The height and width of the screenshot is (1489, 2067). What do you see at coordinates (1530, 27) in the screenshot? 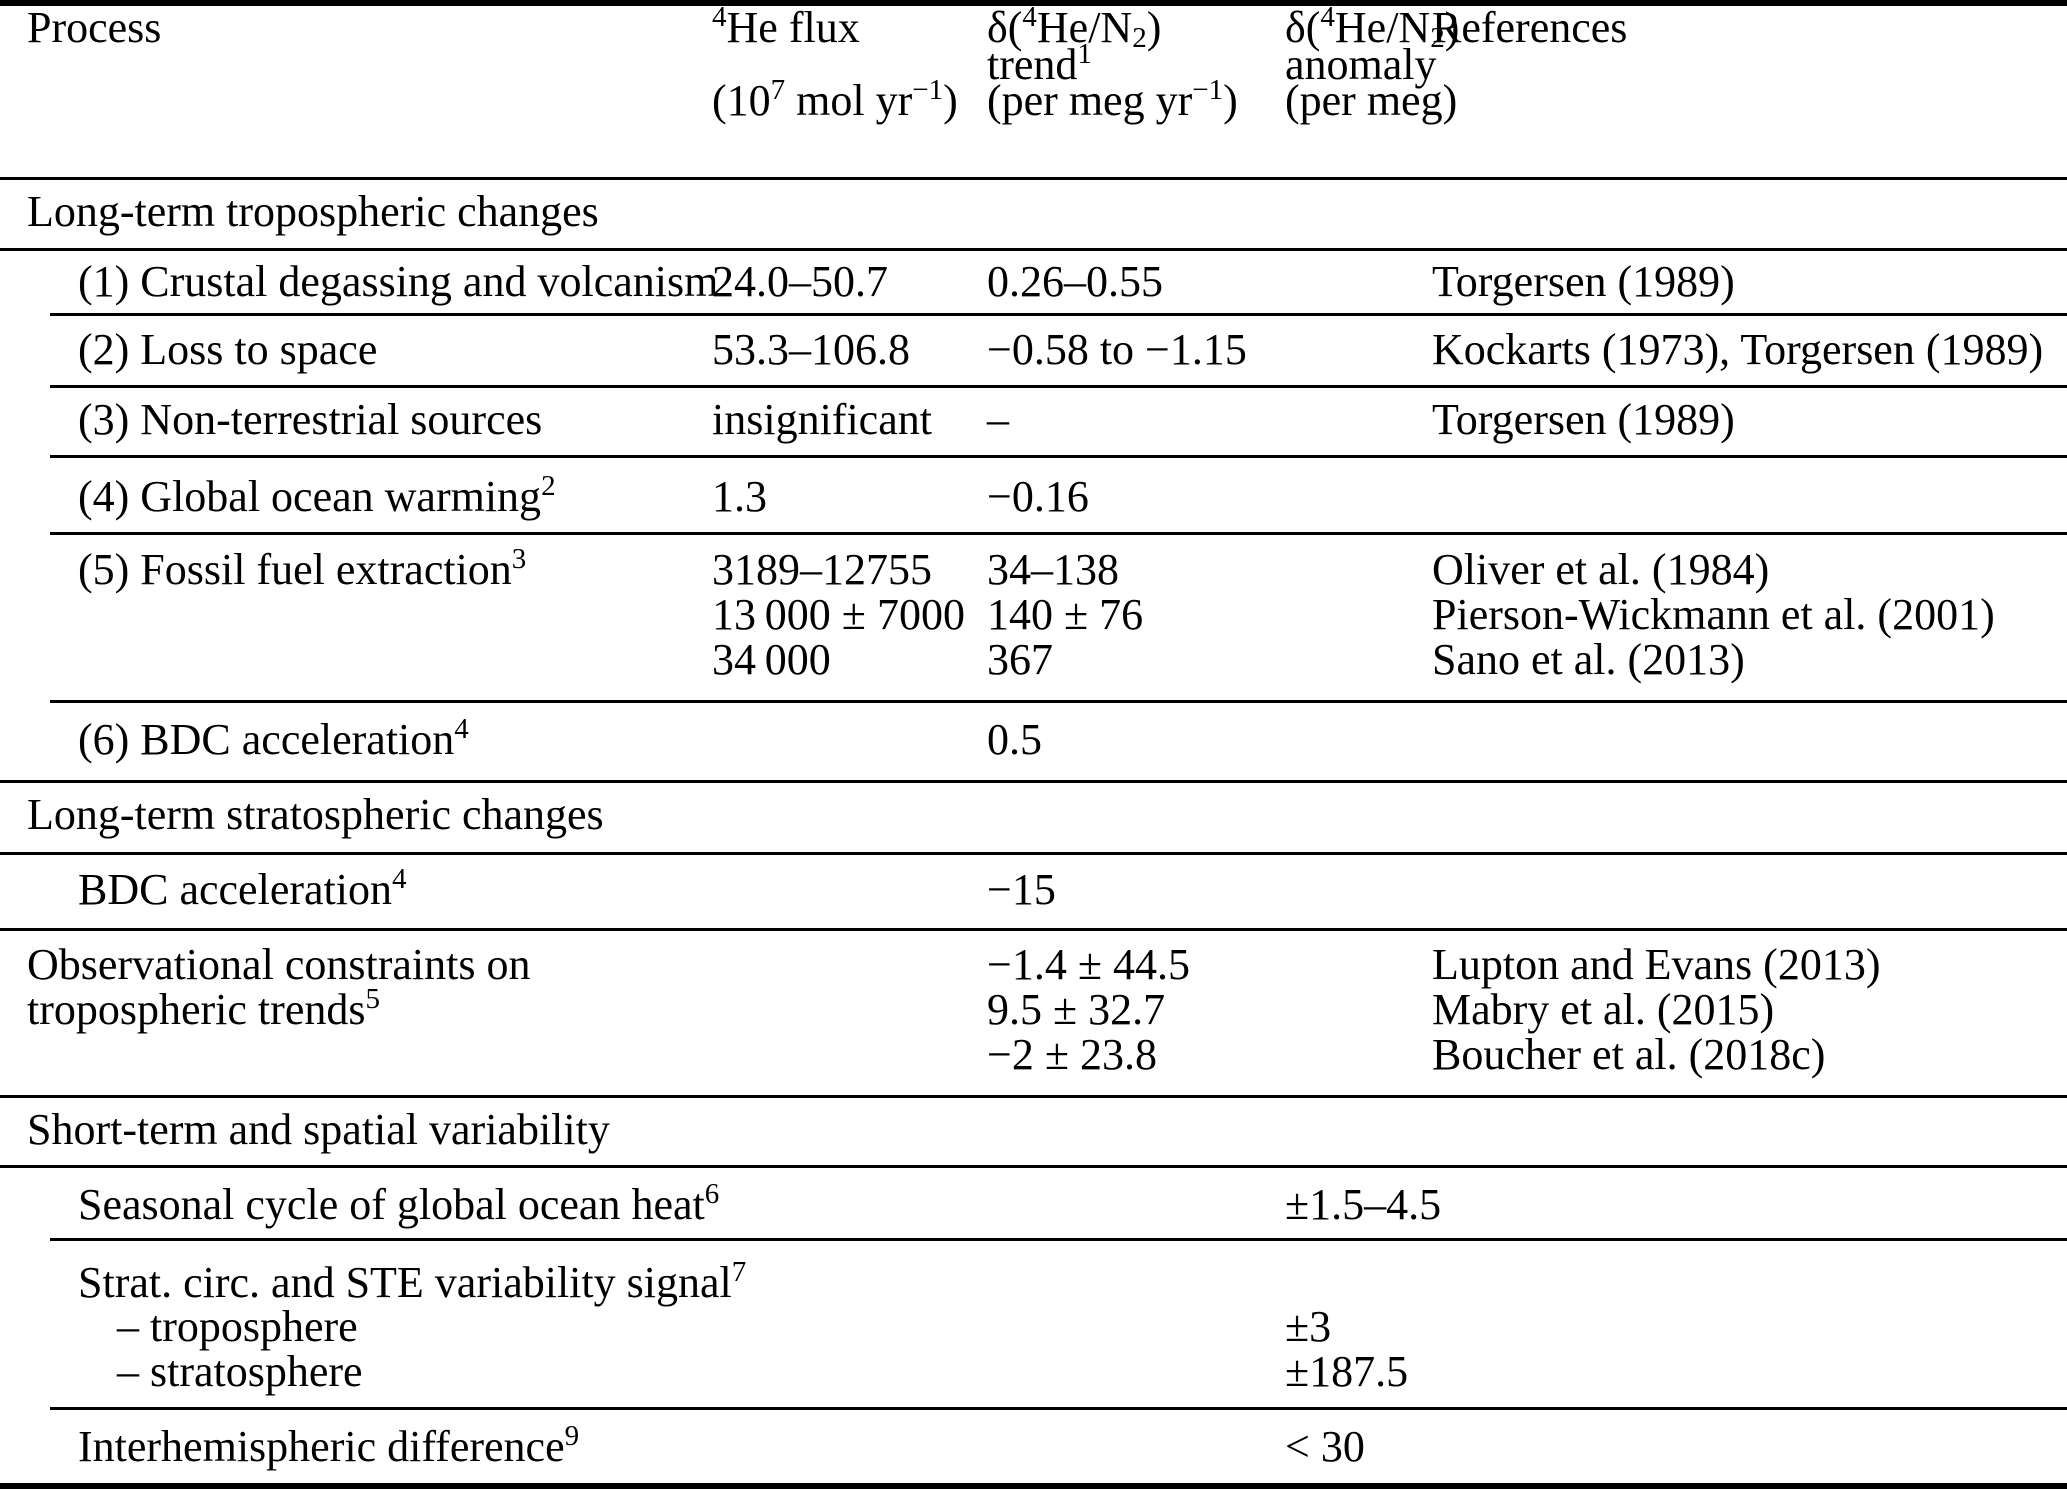
I see `col-header-references: References` at bounding box center [1530, 27].